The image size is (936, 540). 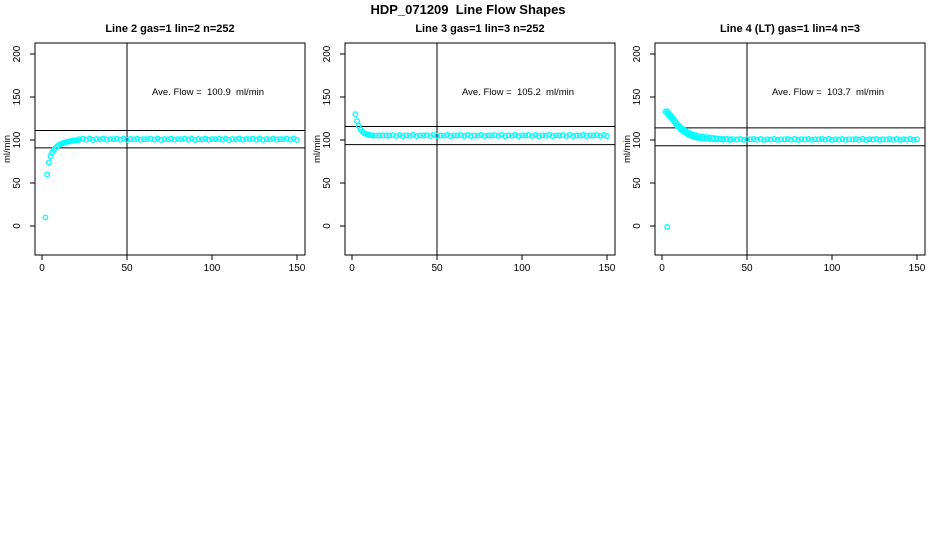 I want to click on x-tick-label: 100, so click(x=212, y=268).